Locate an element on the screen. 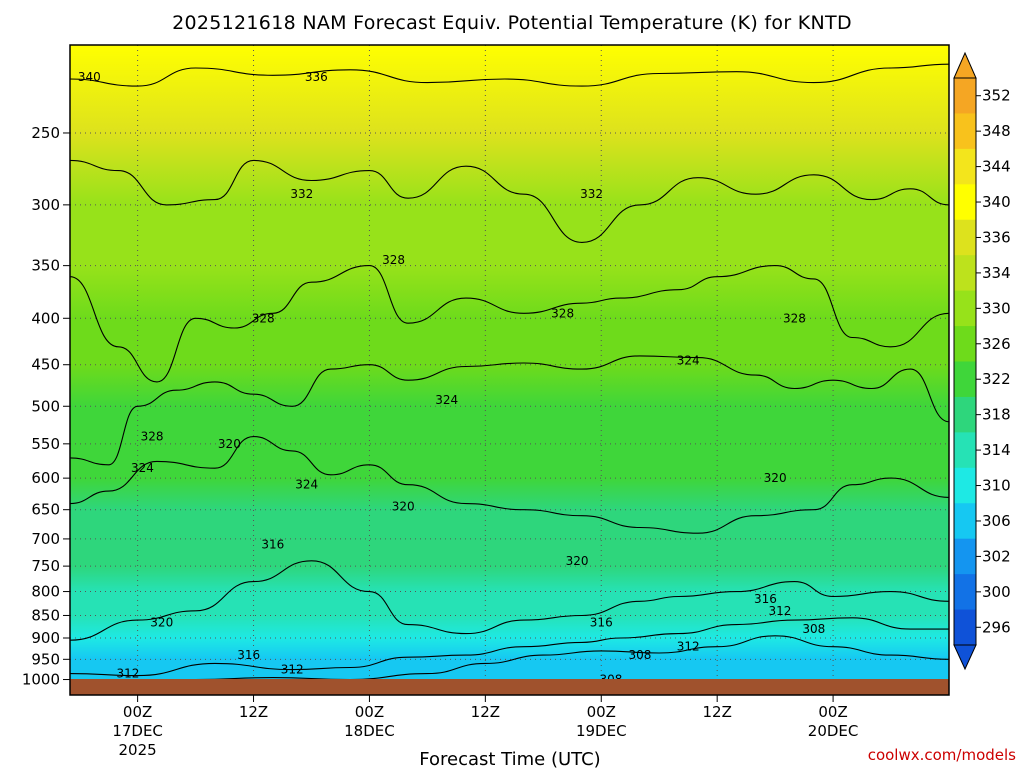 The image size is (1024, 768). colorbar-label: 334 is located at coordinates (996, 273).